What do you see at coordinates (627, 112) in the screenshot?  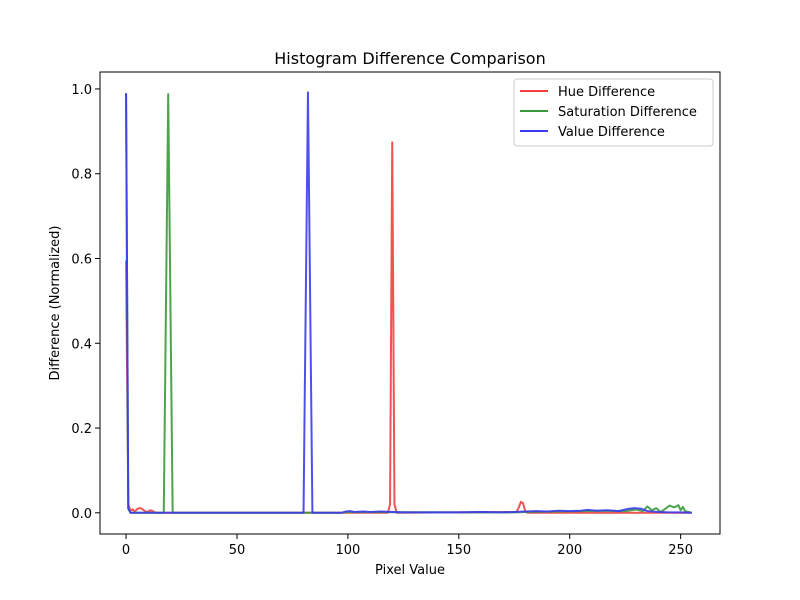 I see `legend-label-saturation: Saturation Difference` at bounding box center [627, 112].